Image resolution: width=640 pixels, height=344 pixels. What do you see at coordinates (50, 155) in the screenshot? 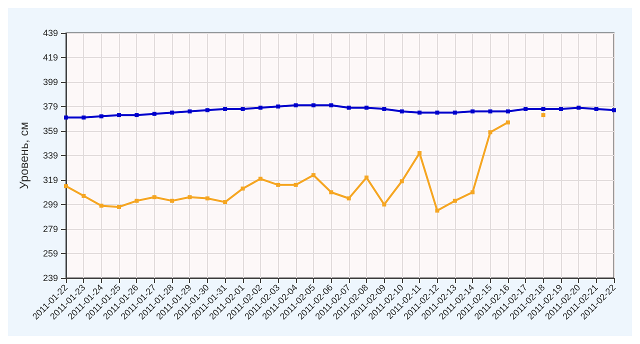
I see `y-tick-label: 339` at bounding box center [50, 155].